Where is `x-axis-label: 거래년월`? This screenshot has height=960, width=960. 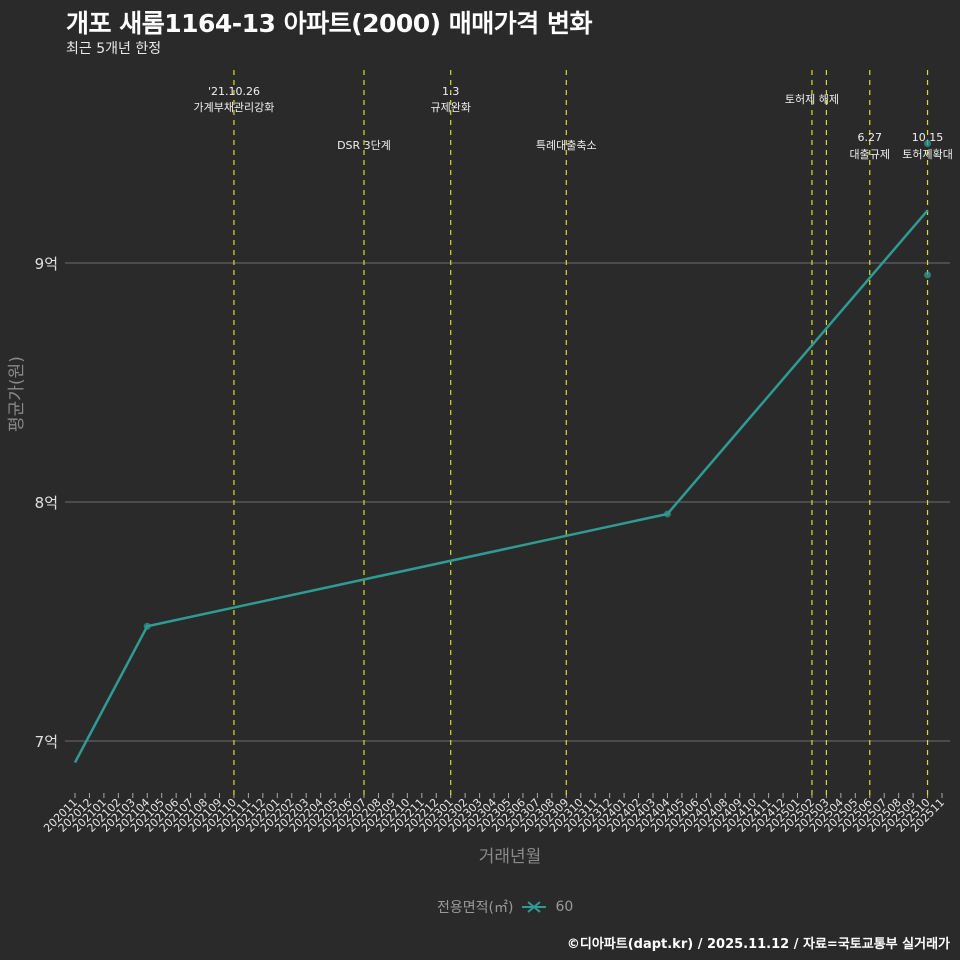
x-axis-label: 거래년월 is located at coordinates (510, 857).